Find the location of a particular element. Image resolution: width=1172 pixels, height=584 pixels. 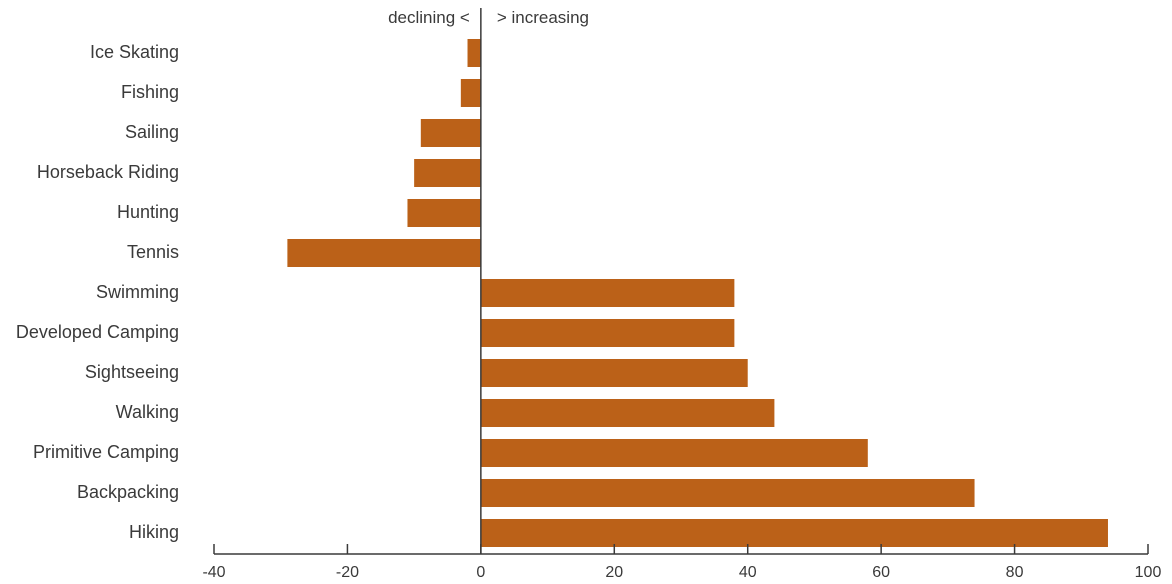

category-label: Backpacking is located at coordinates (128, 492).